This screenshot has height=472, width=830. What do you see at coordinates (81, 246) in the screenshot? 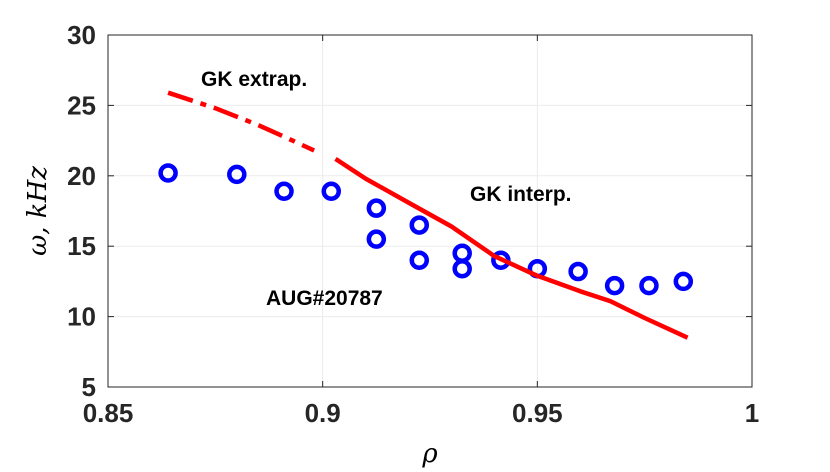
I see `y-tick-label: 15` at bounding box center [81, 246].